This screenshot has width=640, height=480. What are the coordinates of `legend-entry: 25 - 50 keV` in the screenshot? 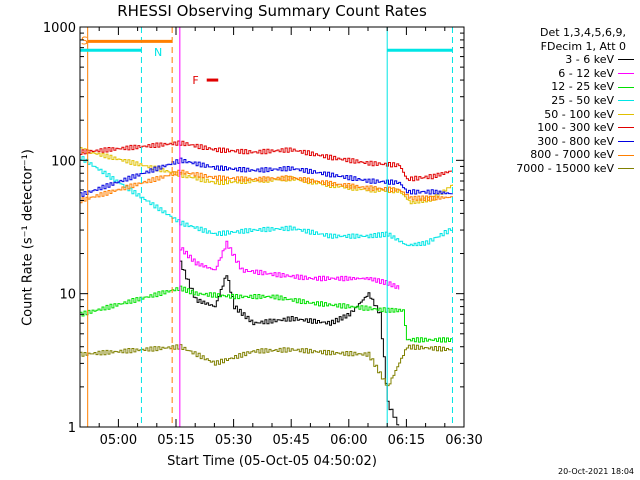 It's located at (552, 101).